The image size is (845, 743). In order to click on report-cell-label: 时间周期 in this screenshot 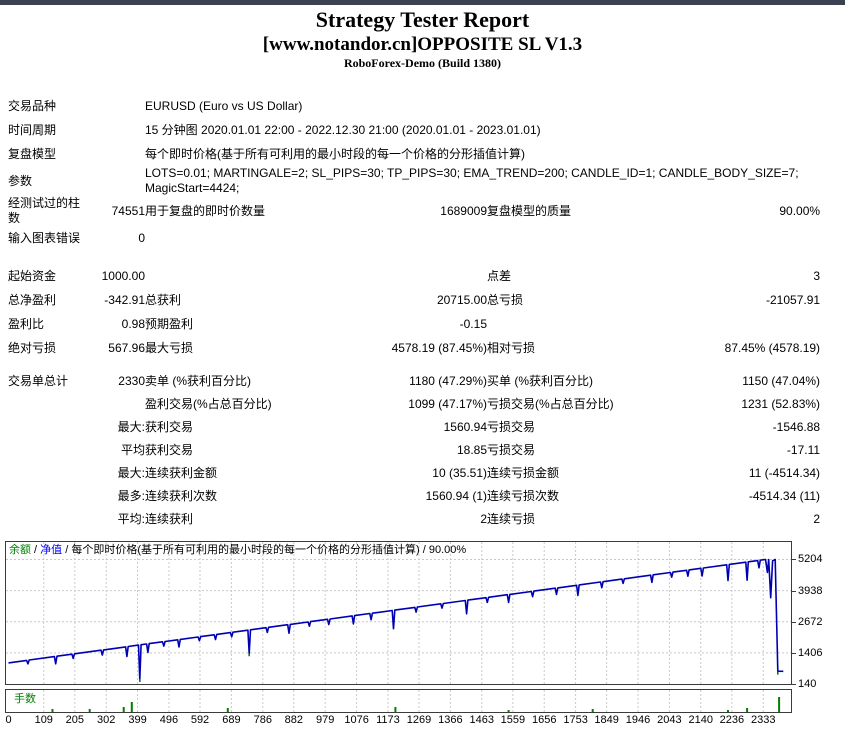, I will do `click(32, 129)`.